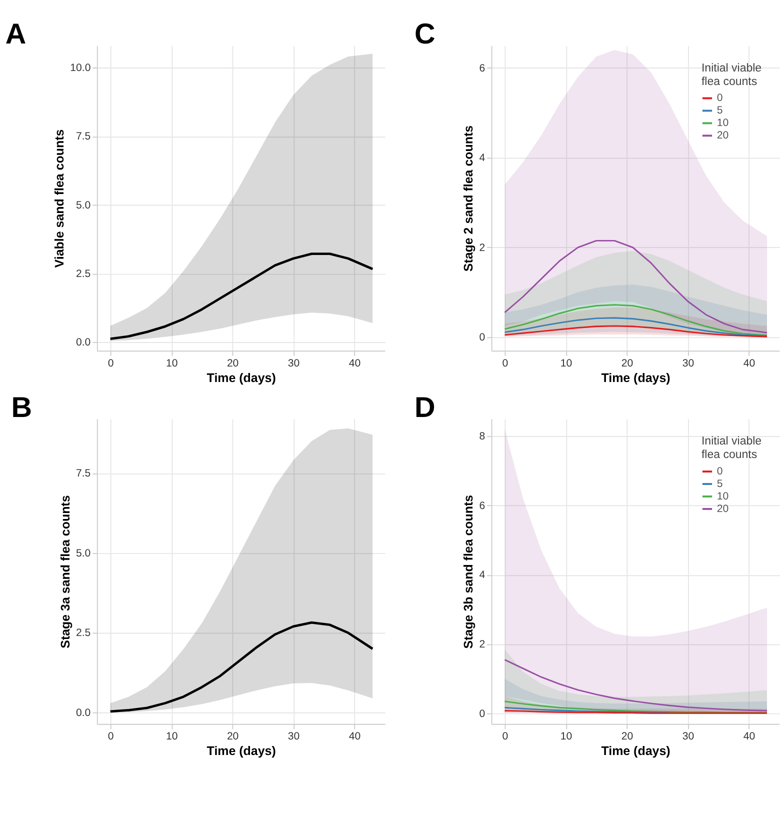 The image size is (784, 818). What do you see at coordinates (21, 408) in the screenshot?
I see `chart-title: B` at bounding box center [21, 408].